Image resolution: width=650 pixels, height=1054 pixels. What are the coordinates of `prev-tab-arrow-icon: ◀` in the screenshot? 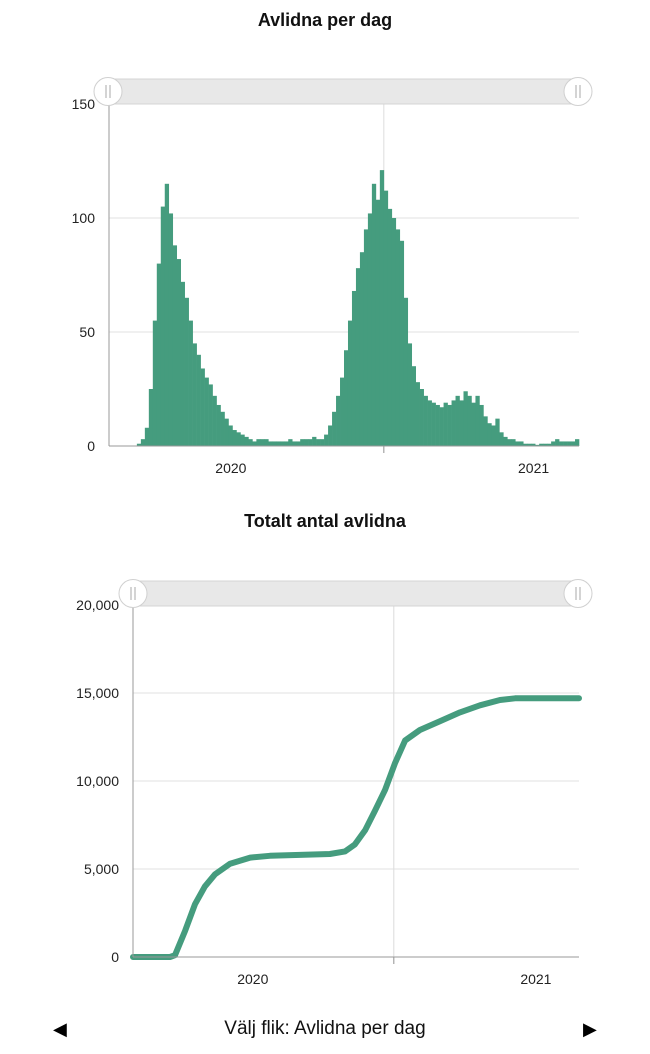 It's located at (60, 1029).